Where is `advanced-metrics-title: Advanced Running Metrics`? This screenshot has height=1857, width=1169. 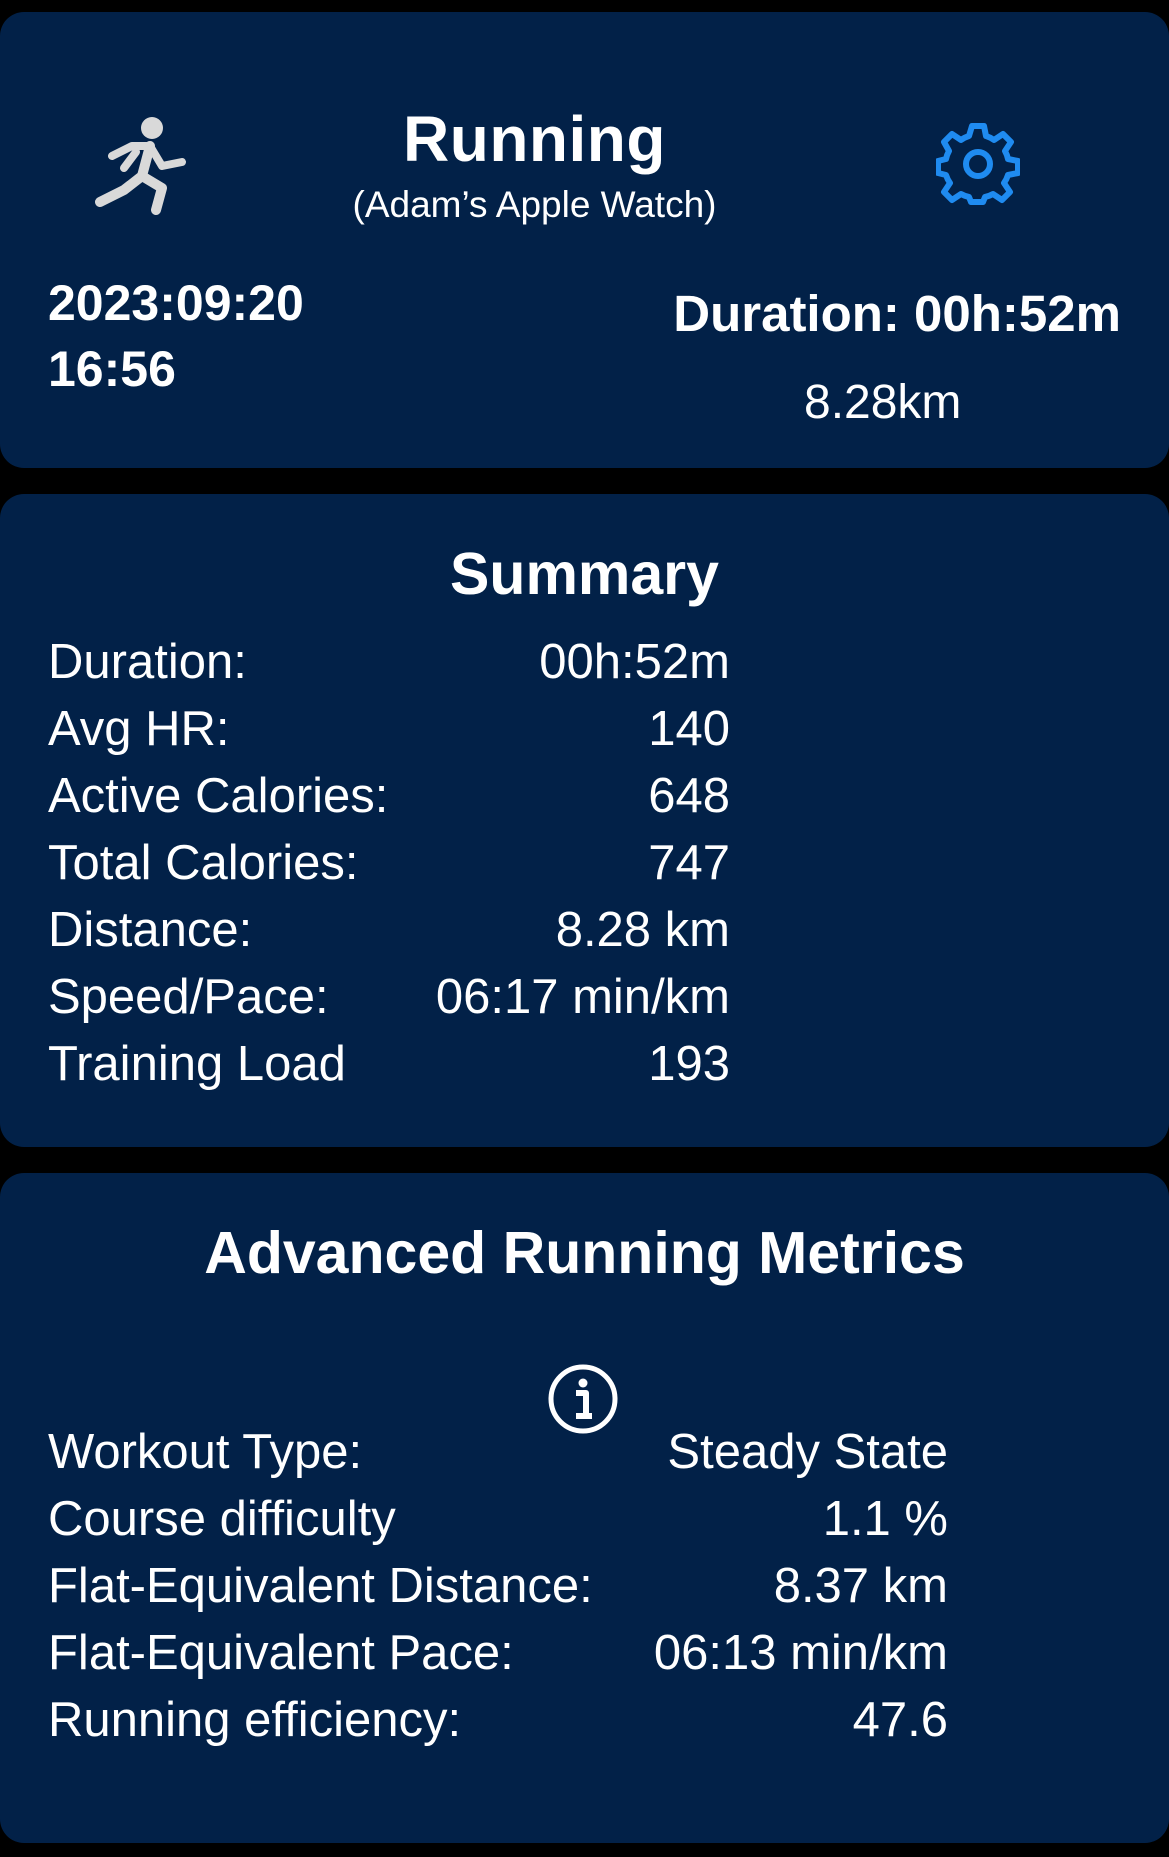 advanced-metrics-title: Advanced Running Metrics is located at coordinates (584, 1253).